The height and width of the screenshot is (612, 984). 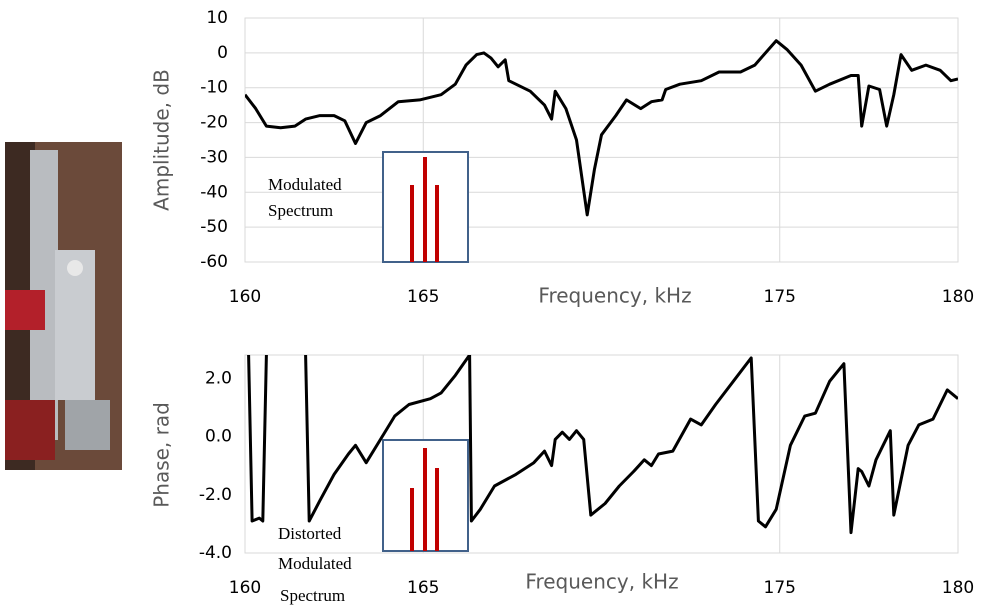 What do you see at coordinates (218, 378) in the screenshot?
I see `y-tick-label: 2.0` at bounding box center [218, 378].